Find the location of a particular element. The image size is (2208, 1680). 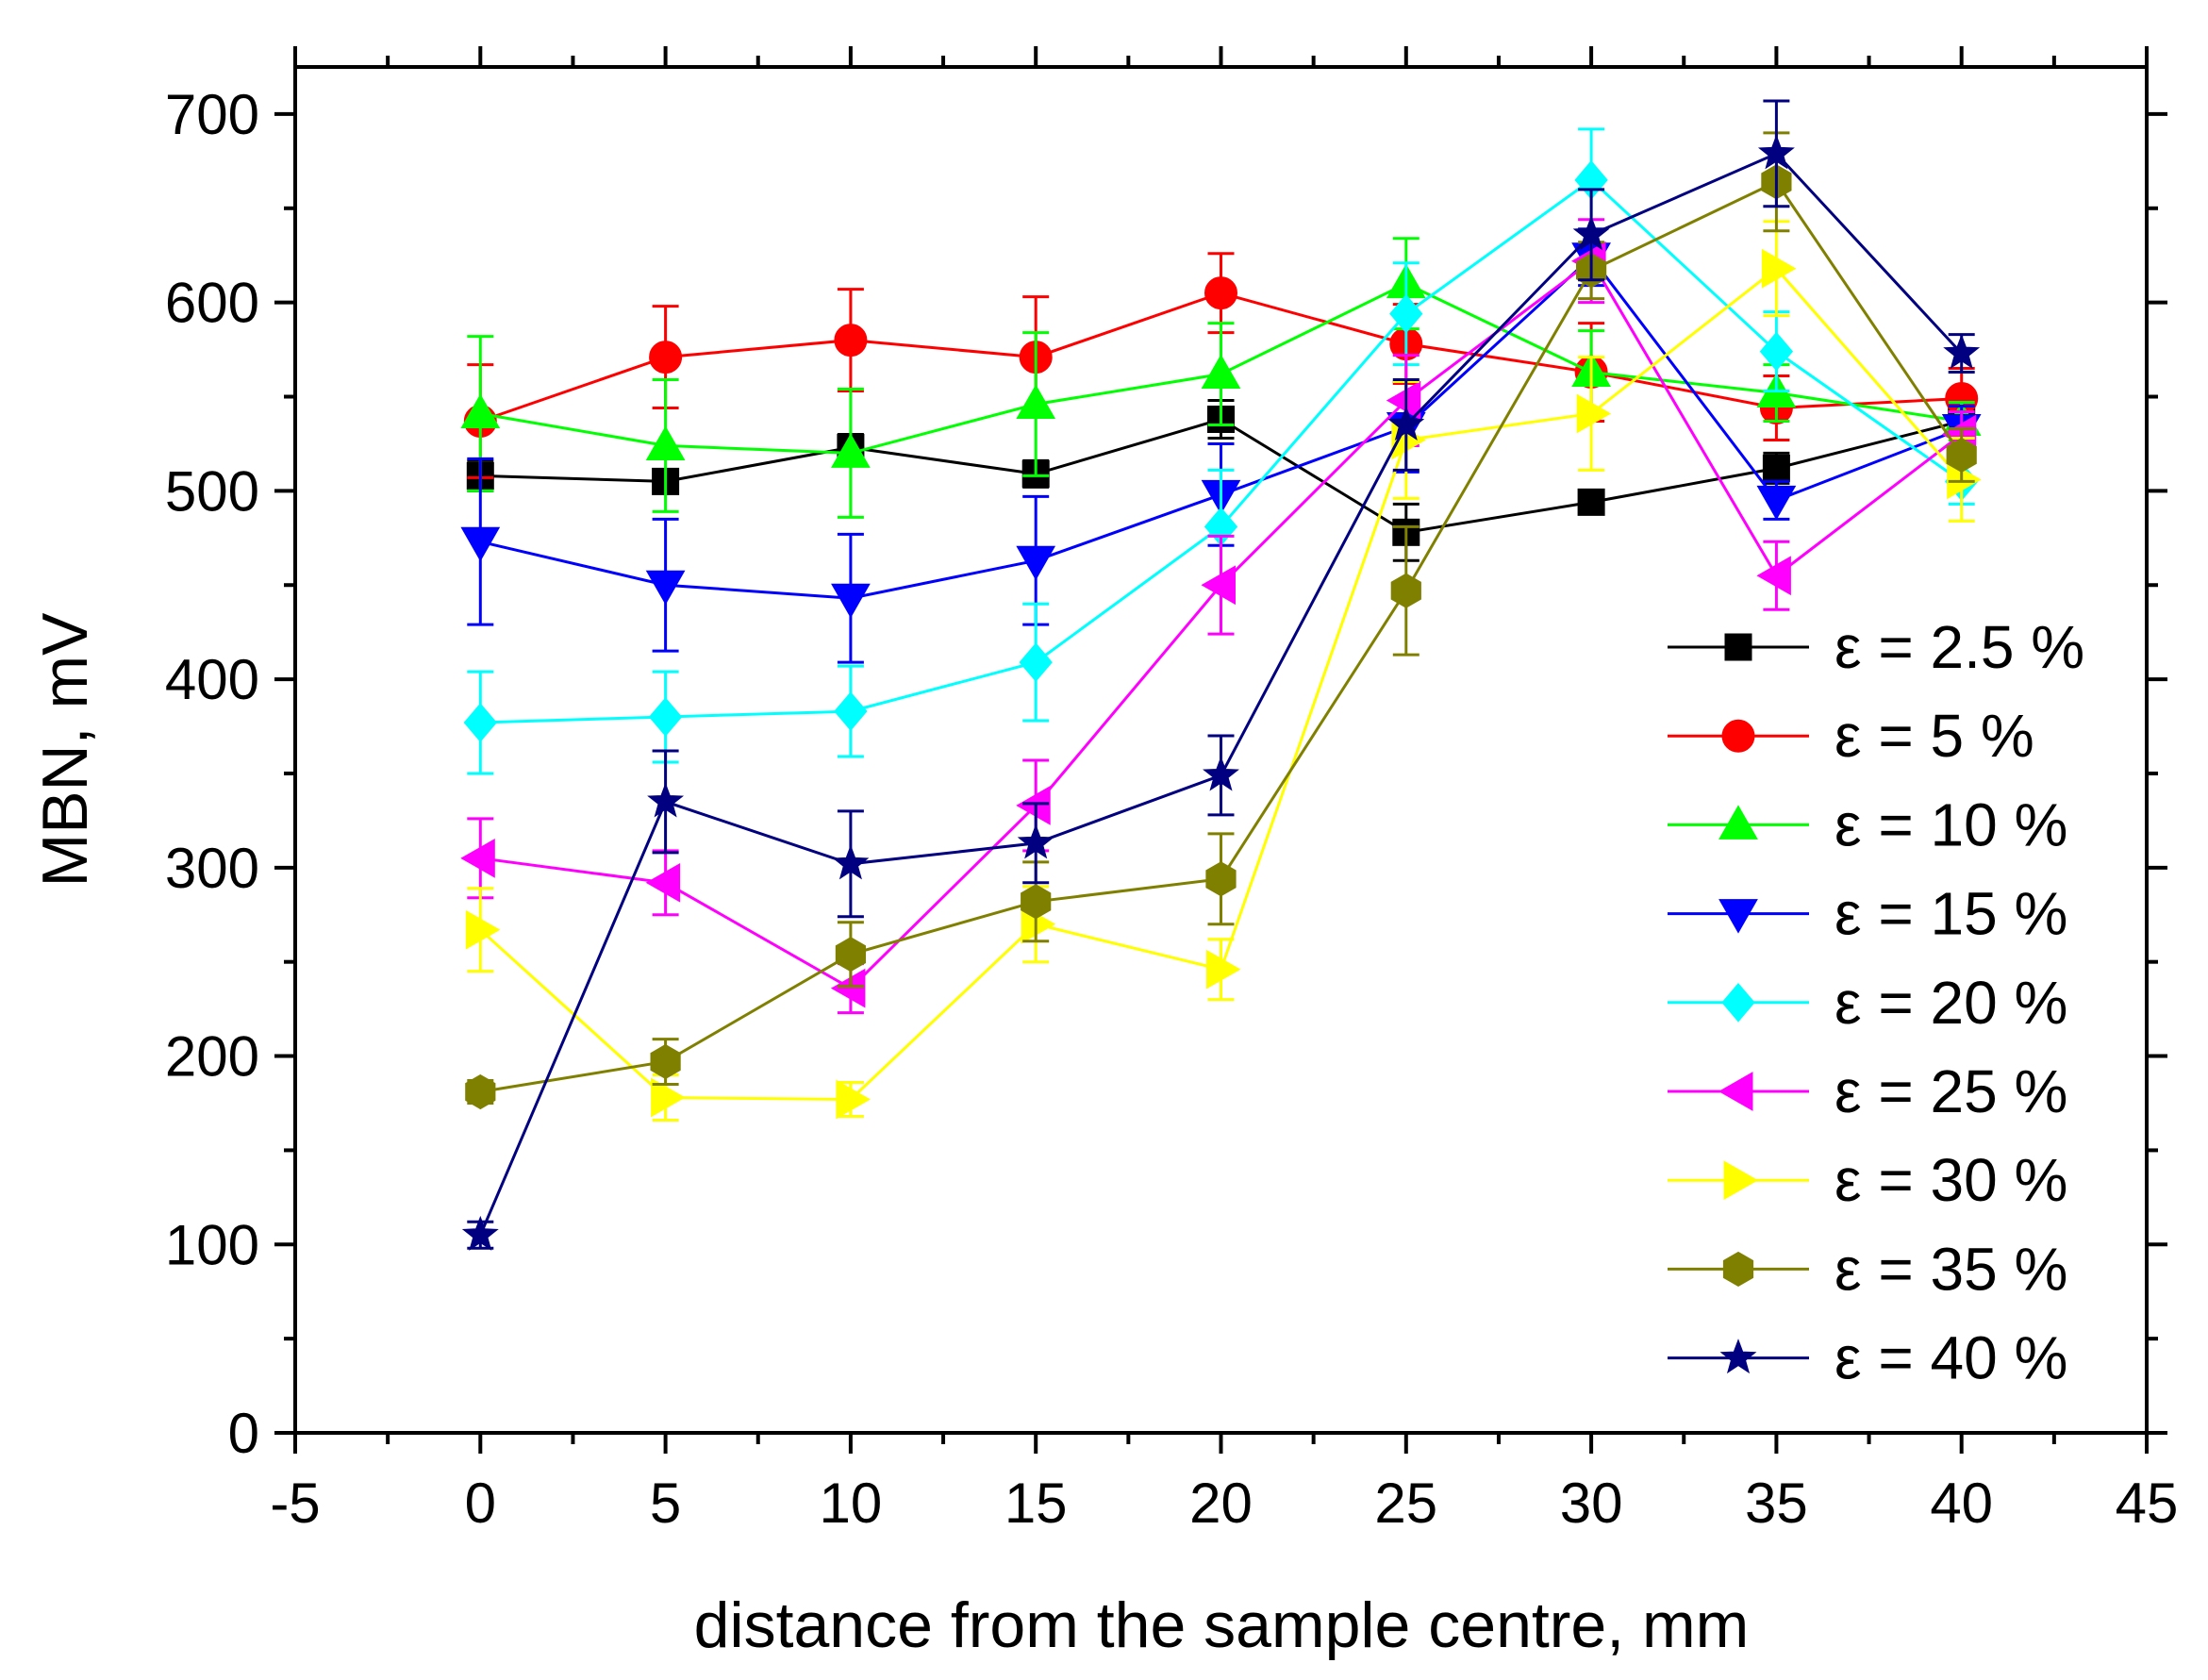

x-axis-title: distance from the sample centre, mm is located at coordinates (1222, 1625).